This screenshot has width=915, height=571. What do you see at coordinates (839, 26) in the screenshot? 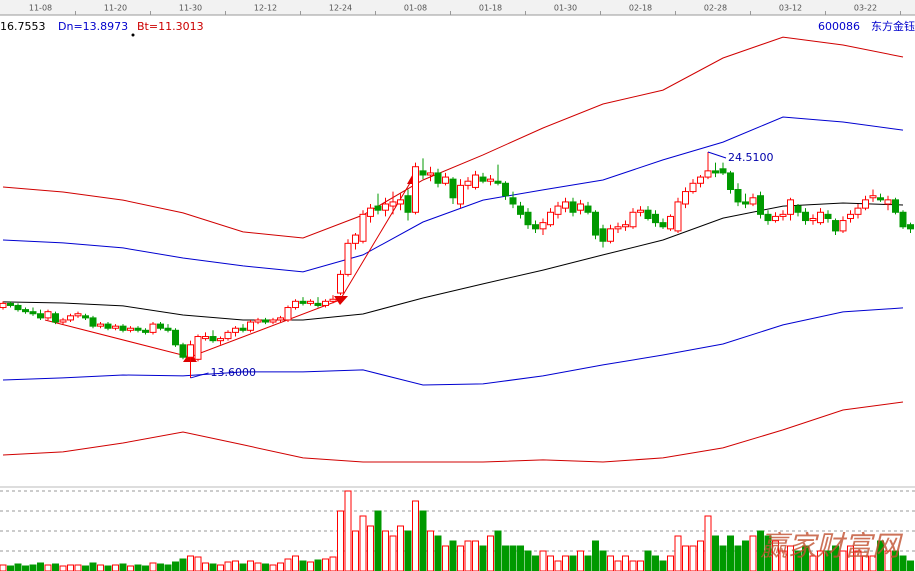
I see `stock-code: 600086` at bounding box center [839, 26].